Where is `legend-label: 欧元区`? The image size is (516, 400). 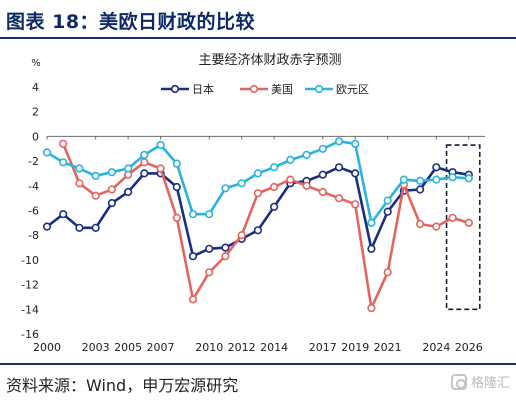
legend-label: 欧元区 is located at coordinates (352, 89).